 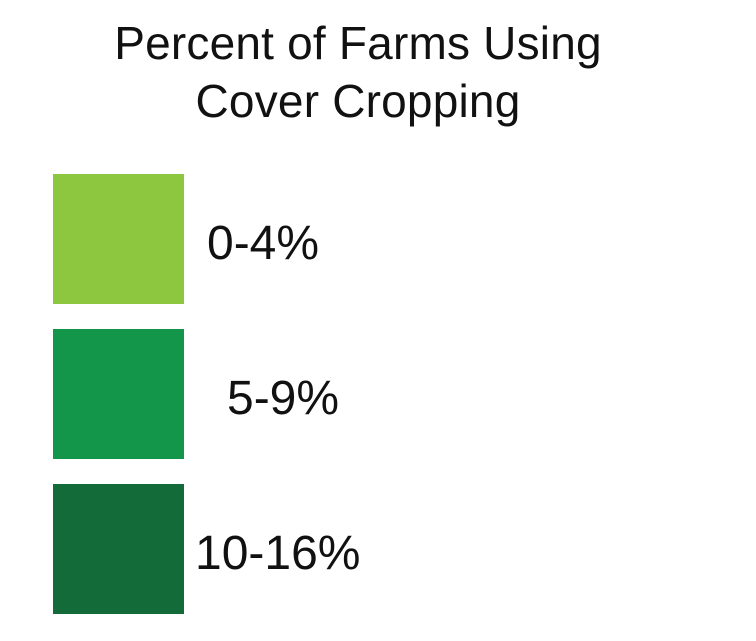 I want to click on legend-label-5-9: 5-9%, so click(x=283, y=398).